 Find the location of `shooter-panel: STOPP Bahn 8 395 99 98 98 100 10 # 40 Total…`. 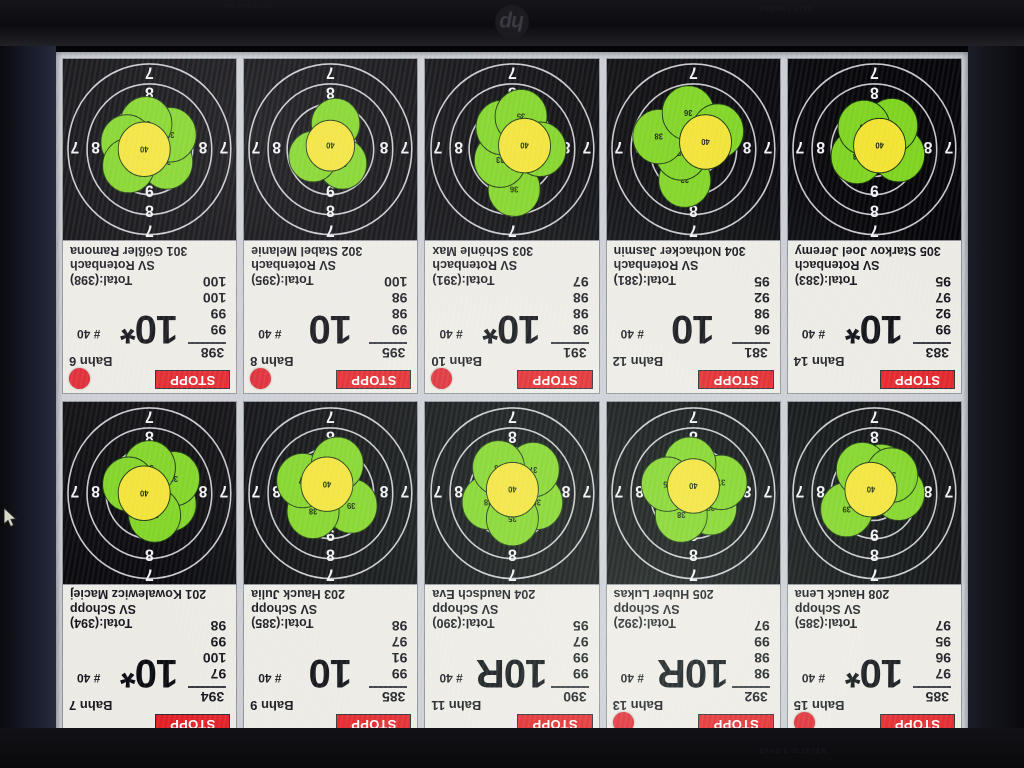

shooter-panel: STOPP Bahn 8 395 99 98 98 100 10 # 40 Total… is located at coordinates (331, 226).